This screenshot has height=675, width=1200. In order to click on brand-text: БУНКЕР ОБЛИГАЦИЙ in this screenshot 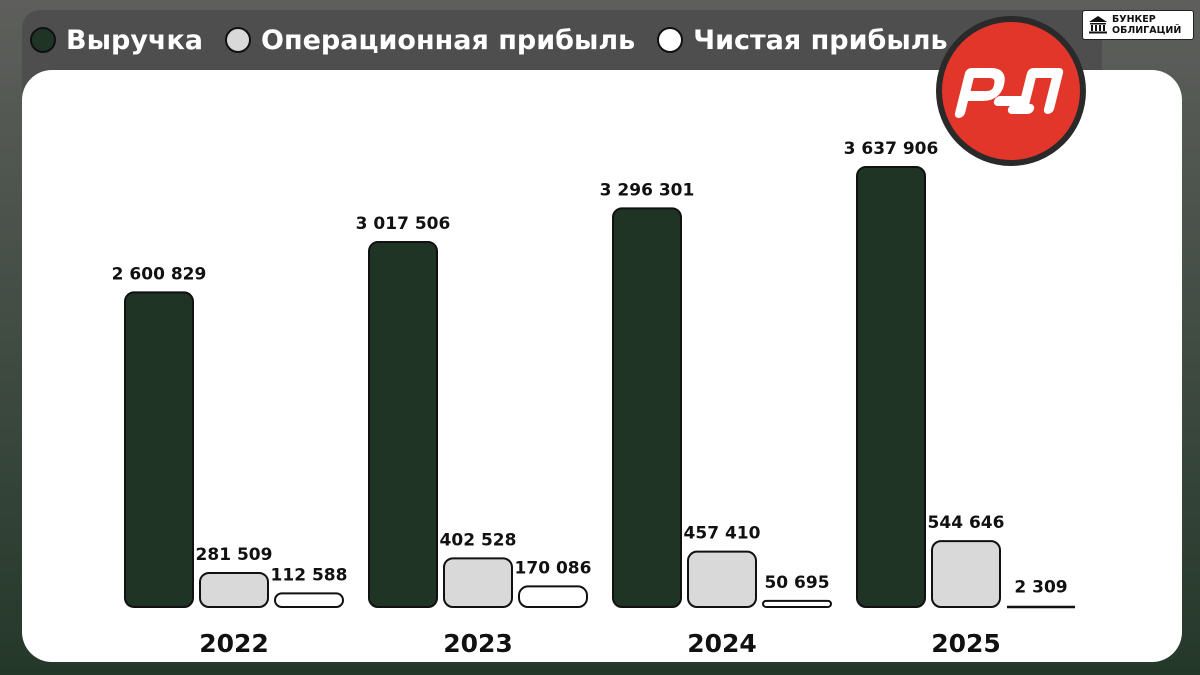, I will do `click(1146, 25)`.